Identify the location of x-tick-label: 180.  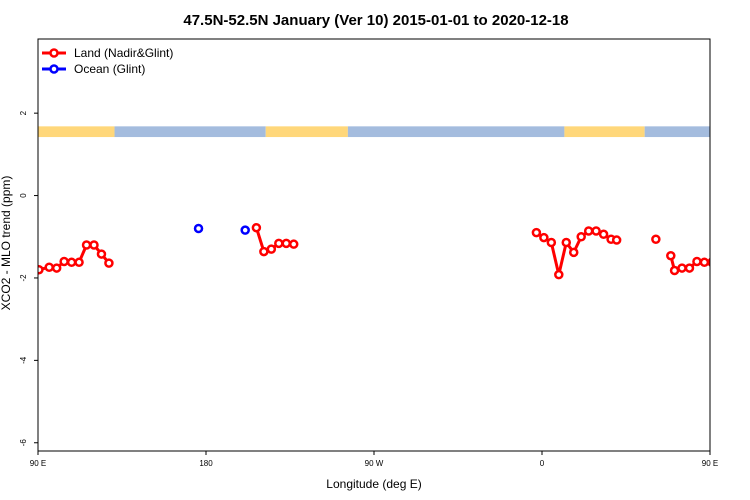
(206, 463).